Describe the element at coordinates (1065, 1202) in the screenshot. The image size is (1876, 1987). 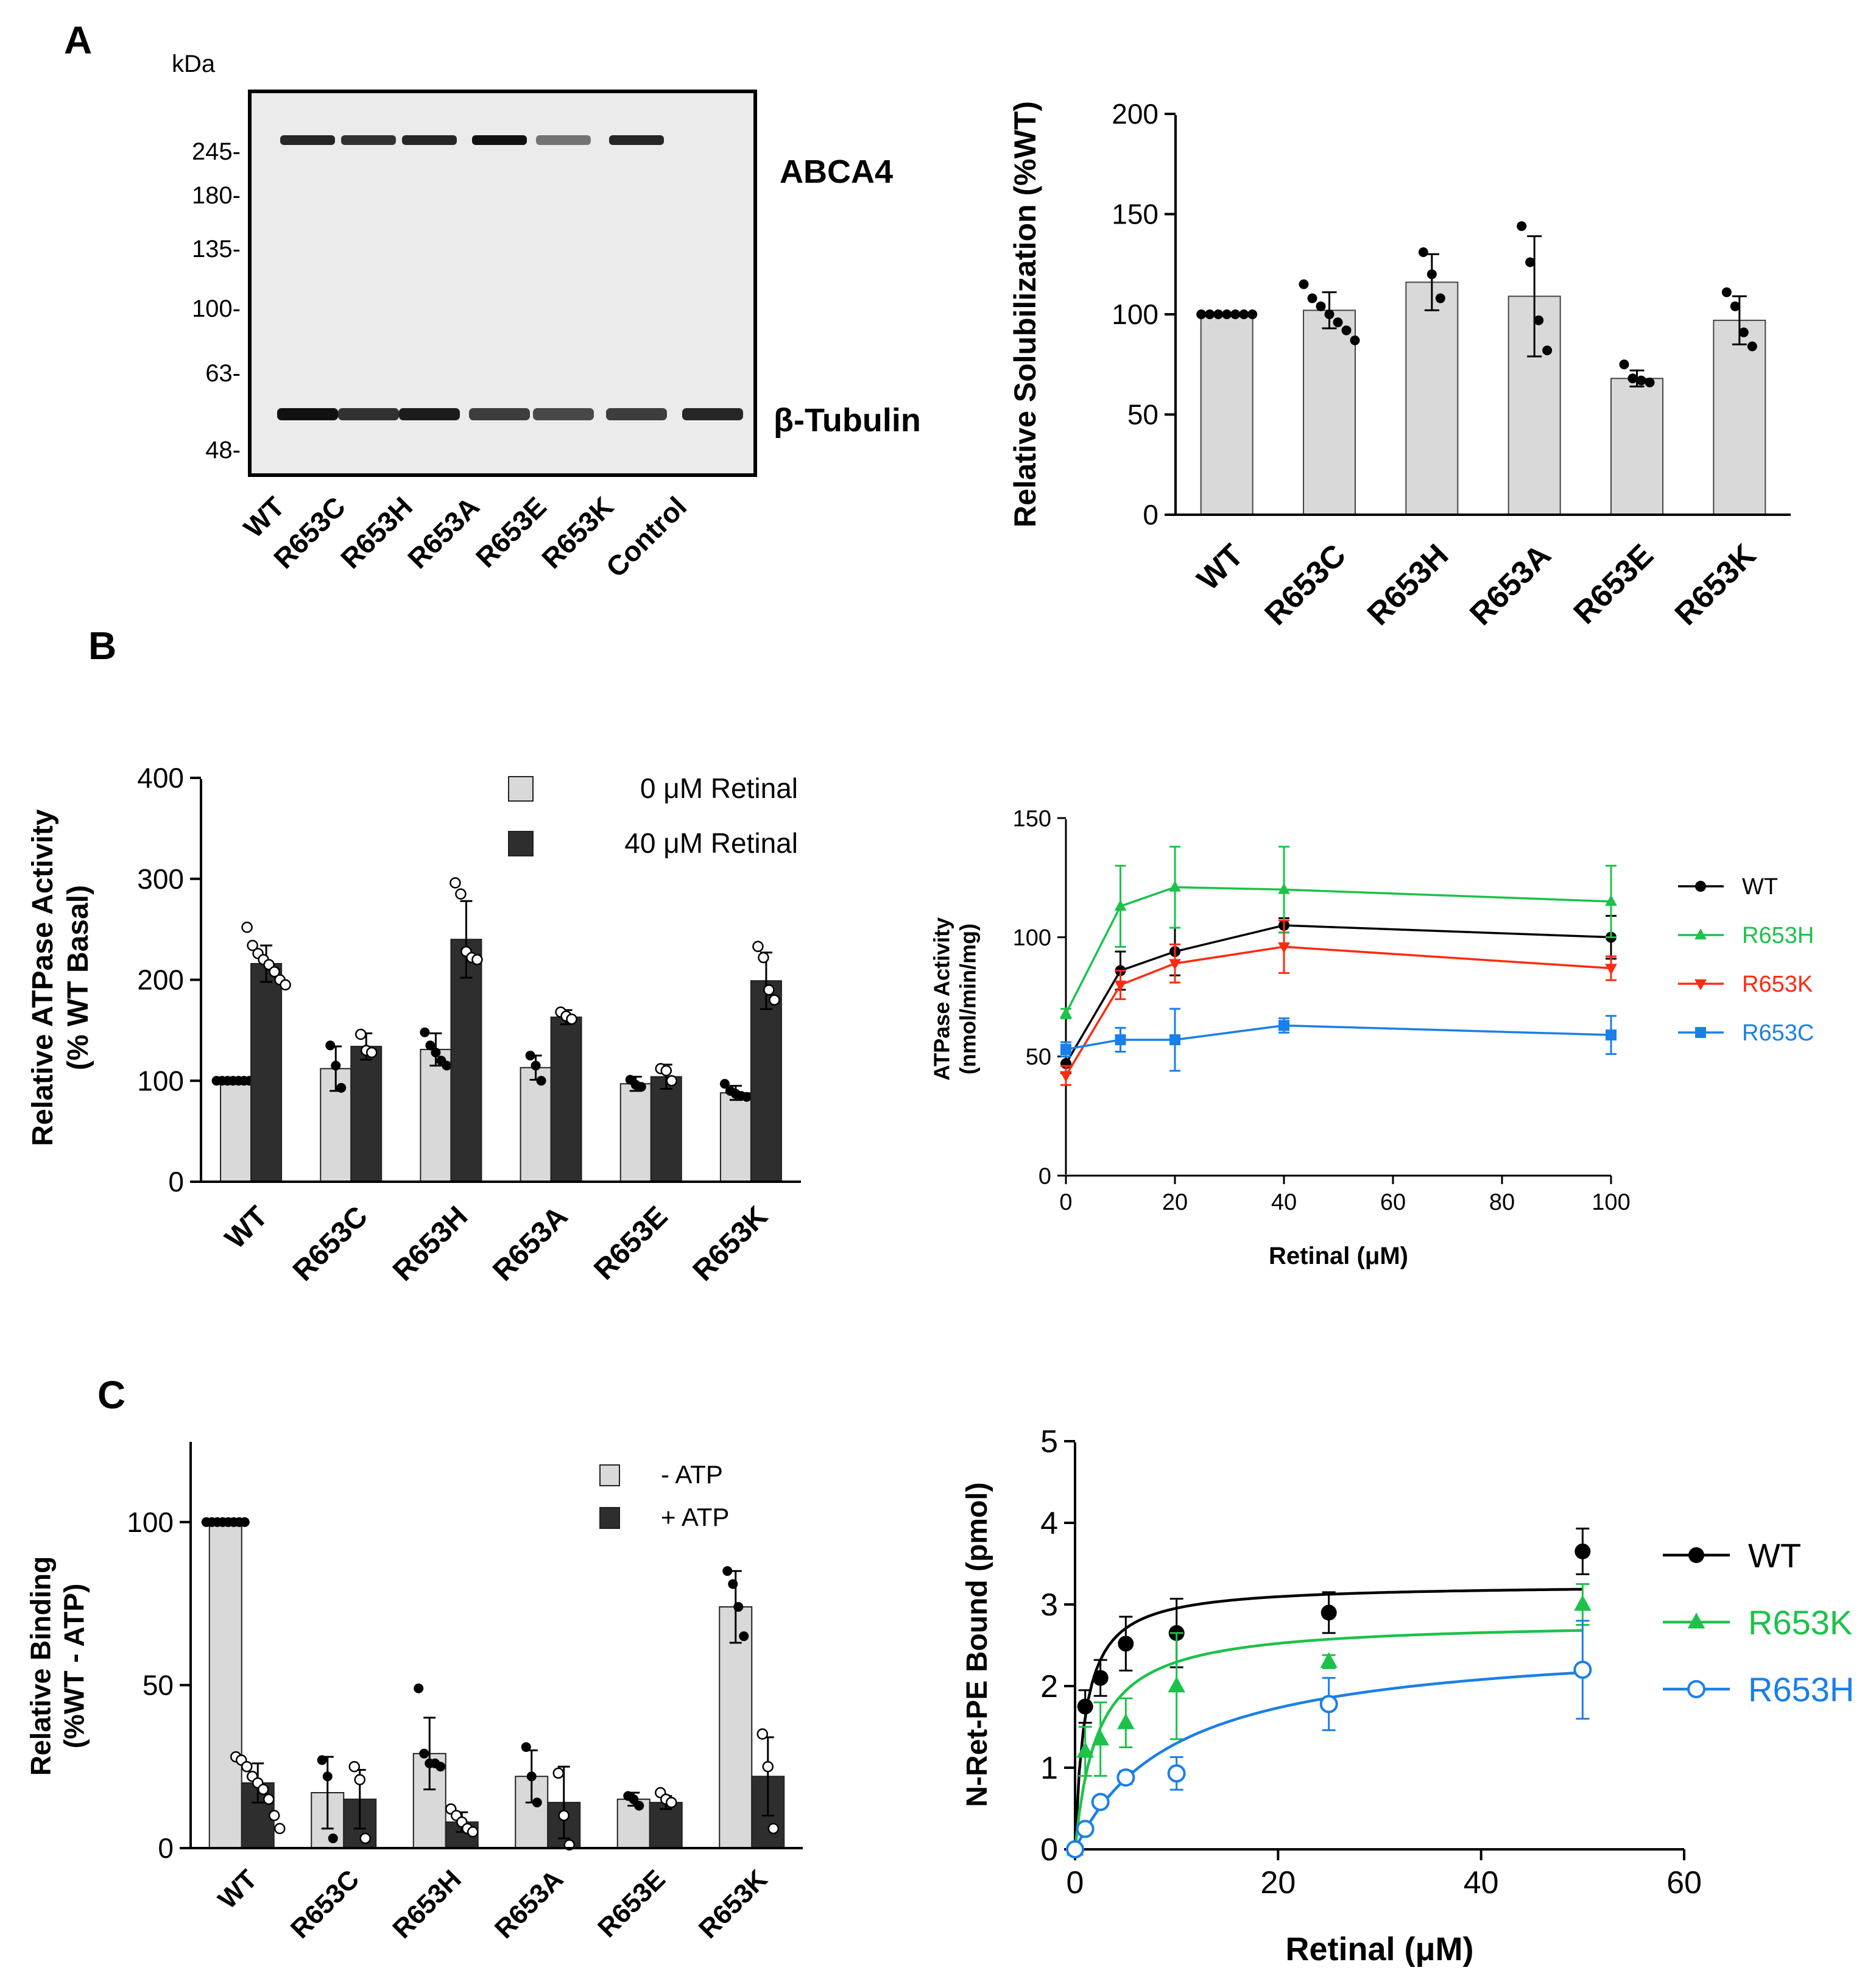
I see `x-tick-label: 0` at that location.